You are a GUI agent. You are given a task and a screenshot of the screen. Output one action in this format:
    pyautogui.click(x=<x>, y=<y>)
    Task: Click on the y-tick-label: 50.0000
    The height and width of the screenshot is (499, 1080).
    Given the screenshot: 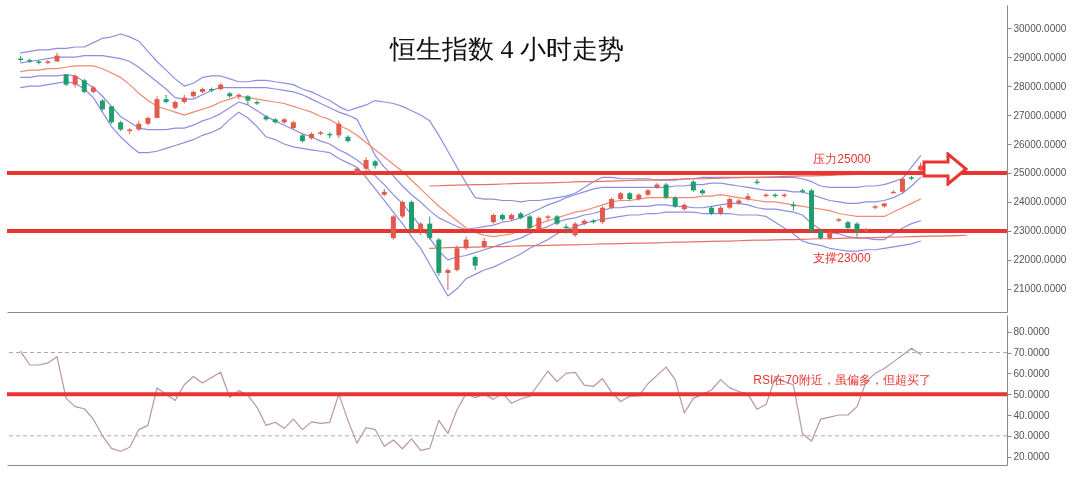 What is the action you would take?
    pyautogui.click(x=1032, y=394)
    